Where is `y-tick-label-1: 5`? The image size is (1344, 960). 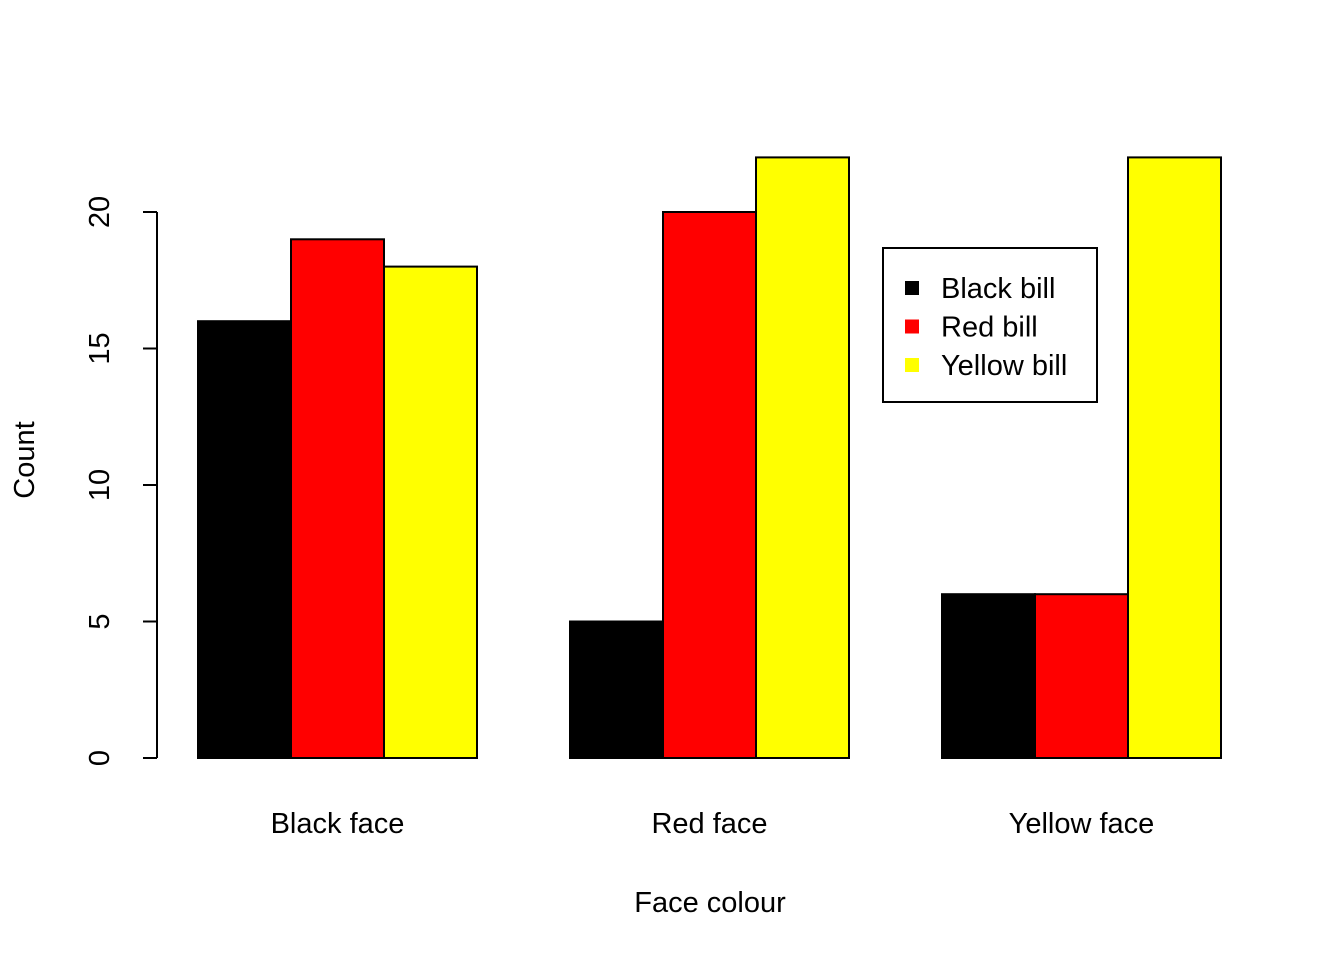
y-tick-label-1: 5 is located at coordinates (100, 621).